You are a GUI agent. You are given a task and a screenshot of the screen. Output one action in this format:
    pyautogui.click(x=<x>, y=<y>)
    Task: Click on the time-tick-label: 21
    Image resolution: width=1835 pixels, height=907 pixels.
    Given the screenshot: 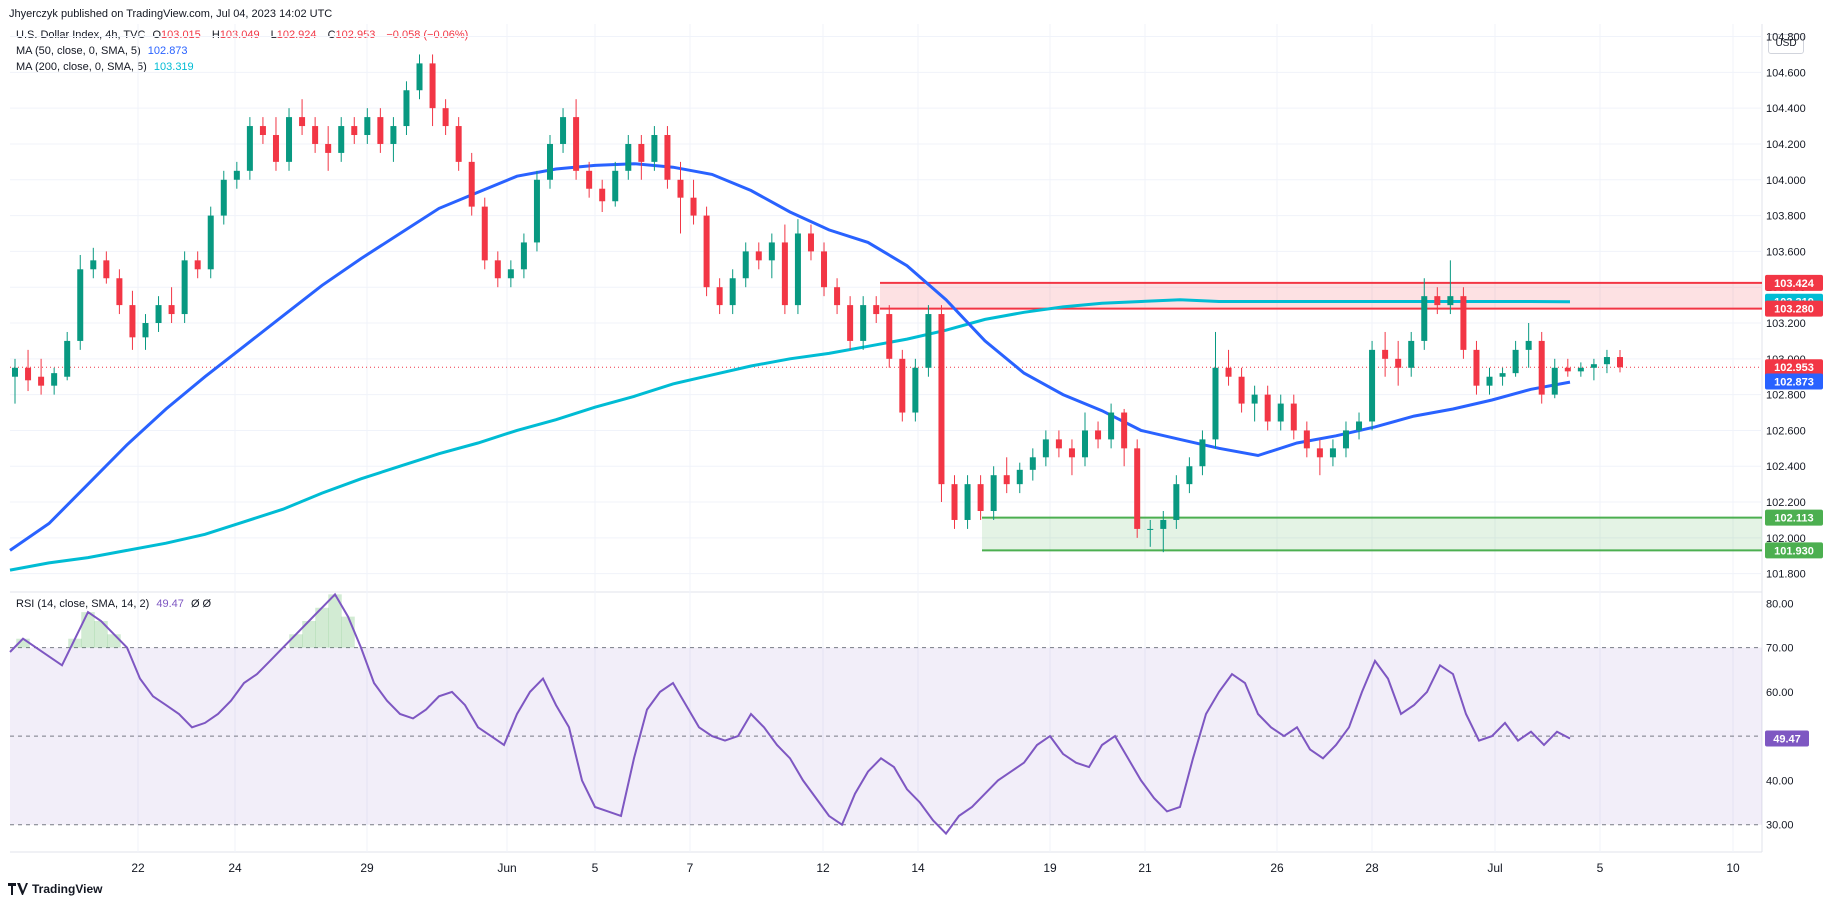 What is the action you would take?
    pyautogui.click(x=1145, y=868)
    